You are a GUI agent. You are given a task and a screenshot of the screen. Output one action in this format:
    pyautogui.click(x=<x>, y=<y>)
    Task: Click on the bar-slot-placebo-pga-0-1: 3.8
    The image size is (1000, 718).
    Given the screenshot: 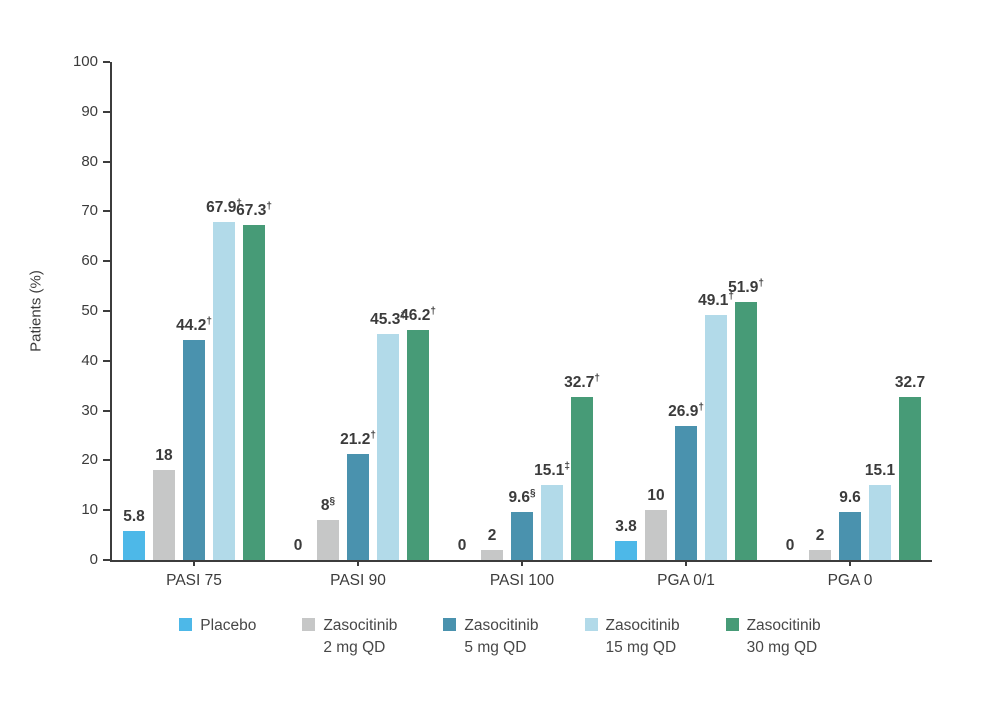 What is the action you would take?
    pyautogui.click(x=626, y=311)
    